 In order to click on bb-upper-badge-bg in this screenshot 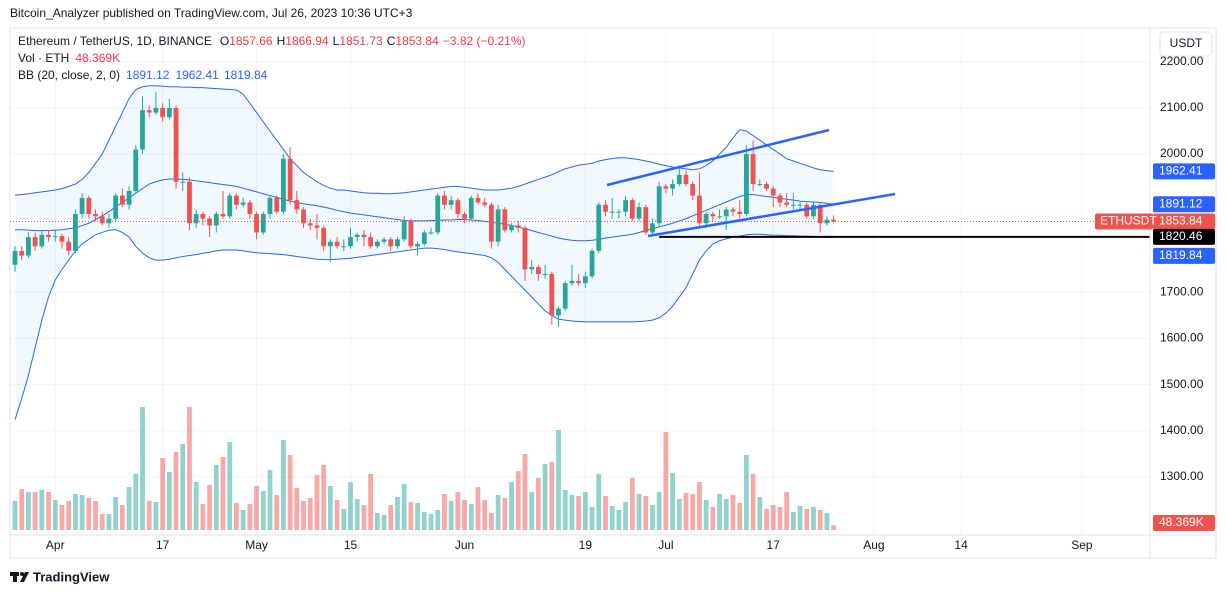, I will do `click(1184, 171)`.